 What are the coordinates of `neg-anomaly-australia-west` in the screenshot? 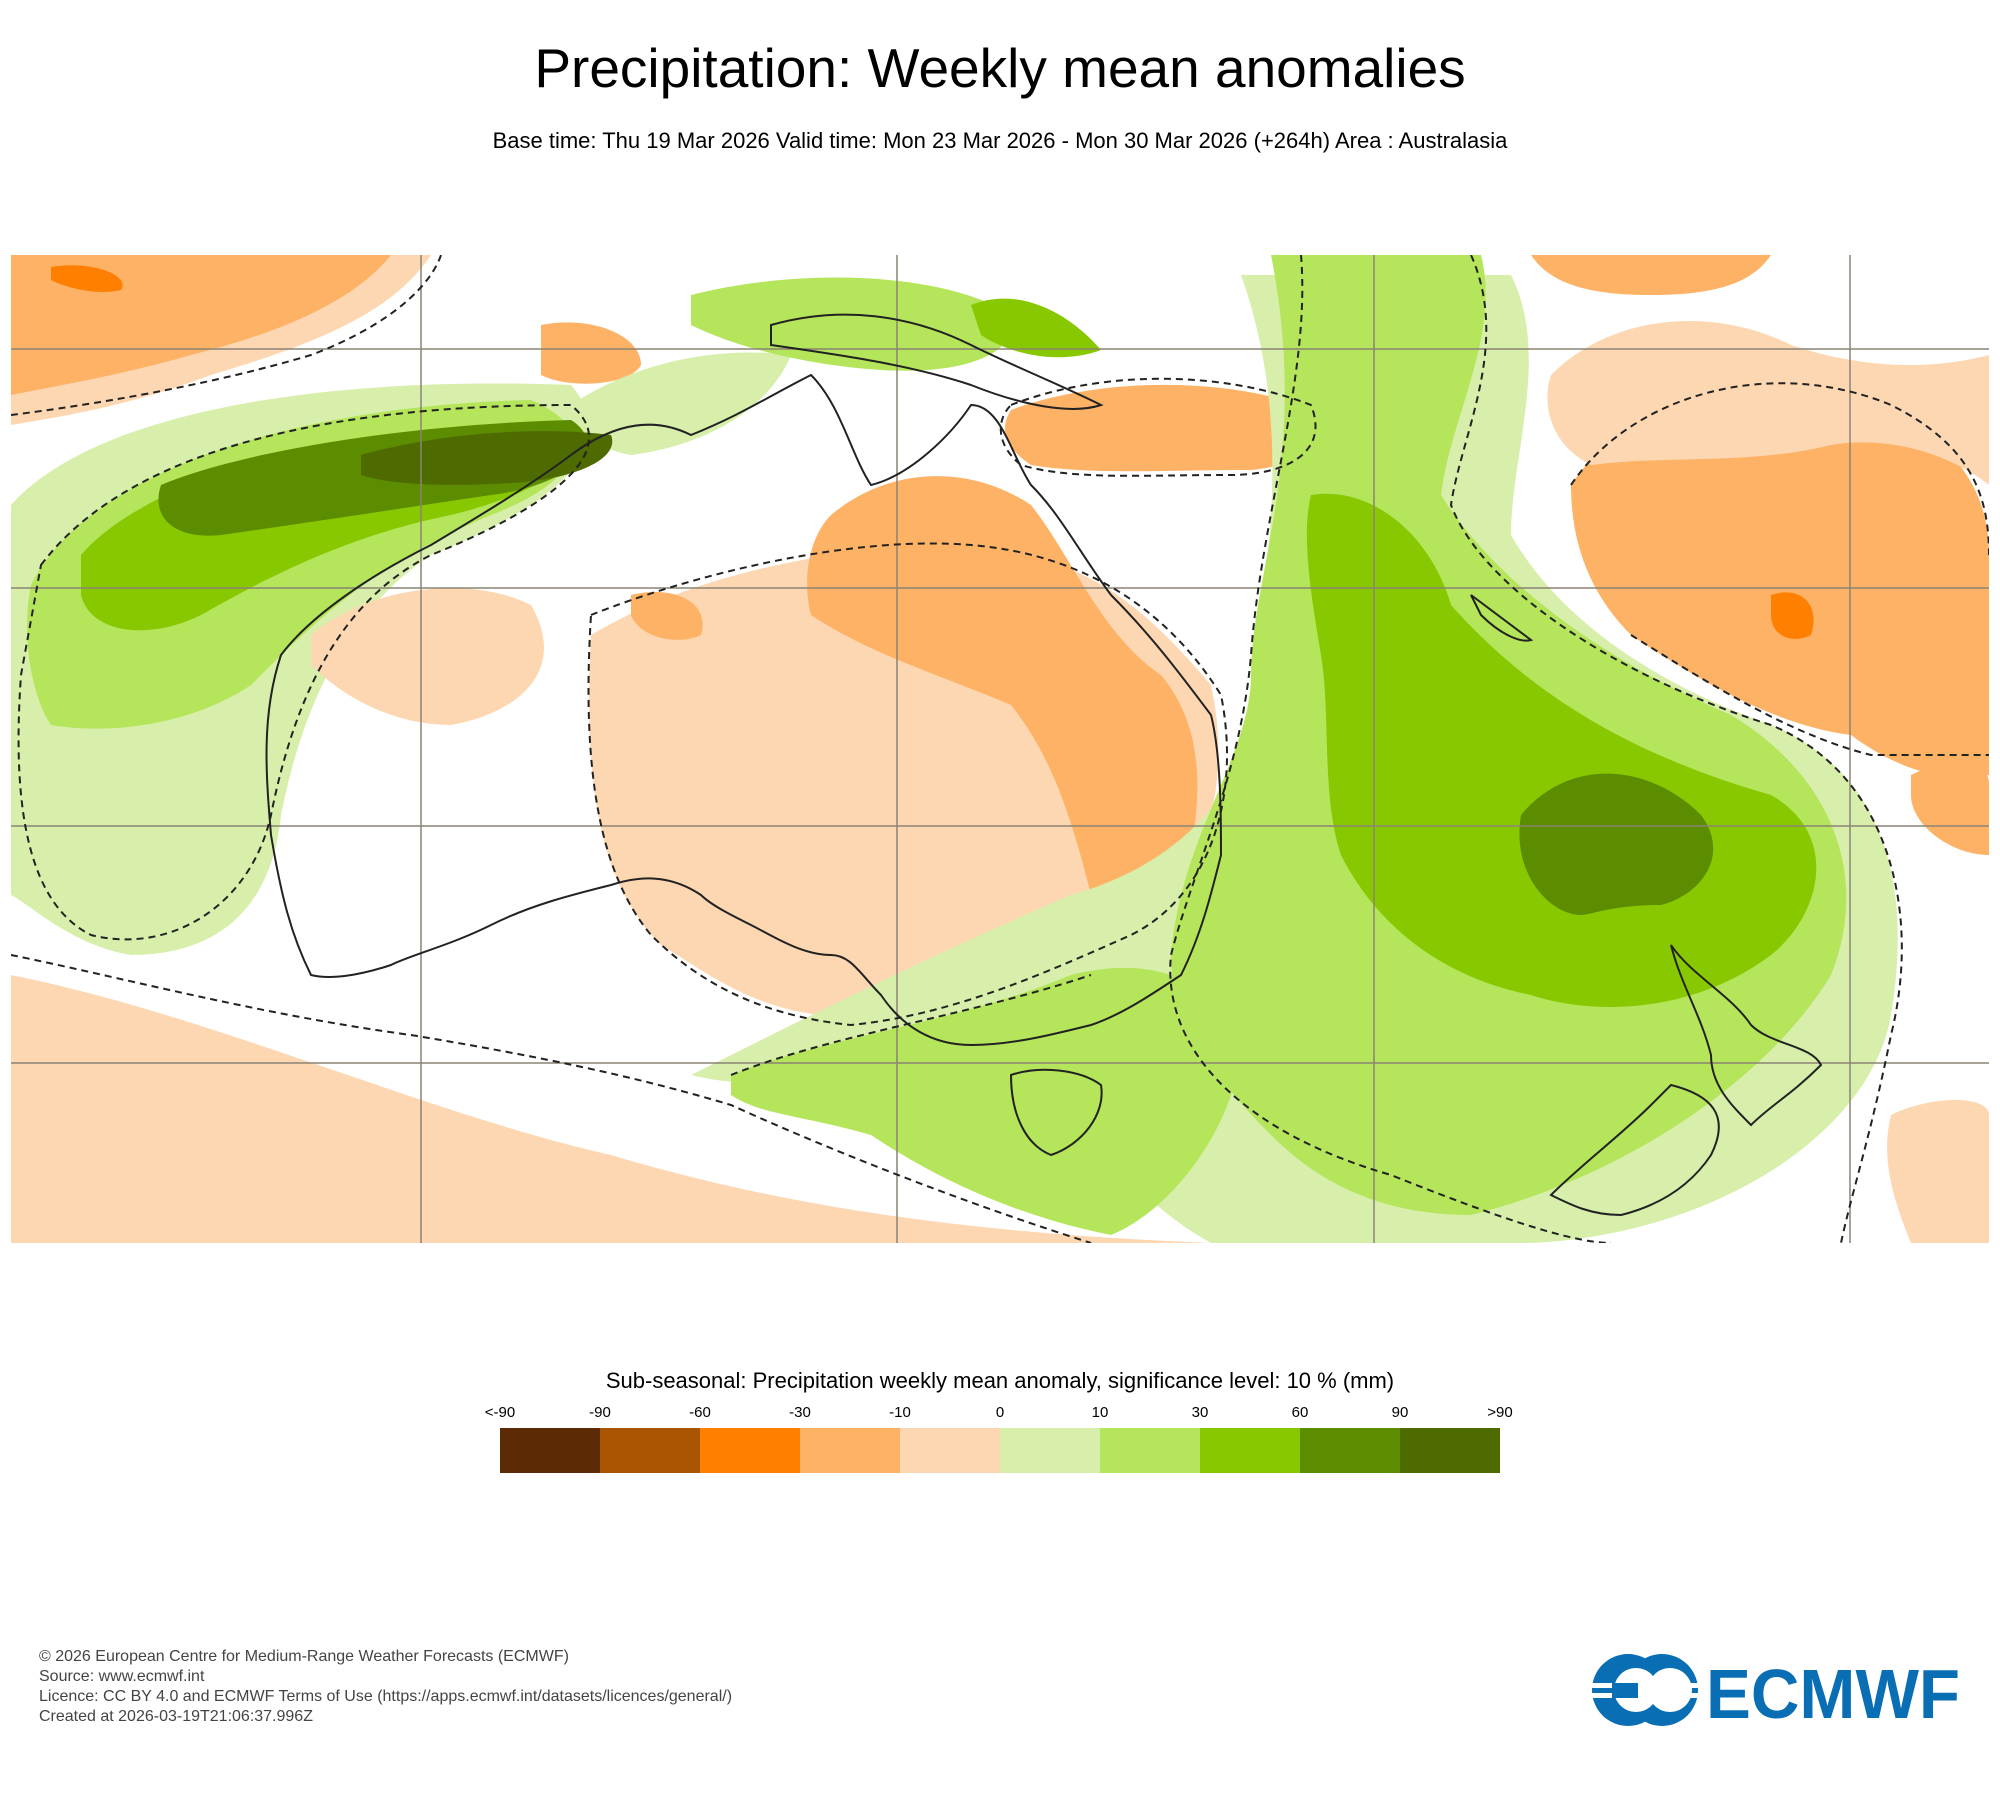 It's located at (427, 656).